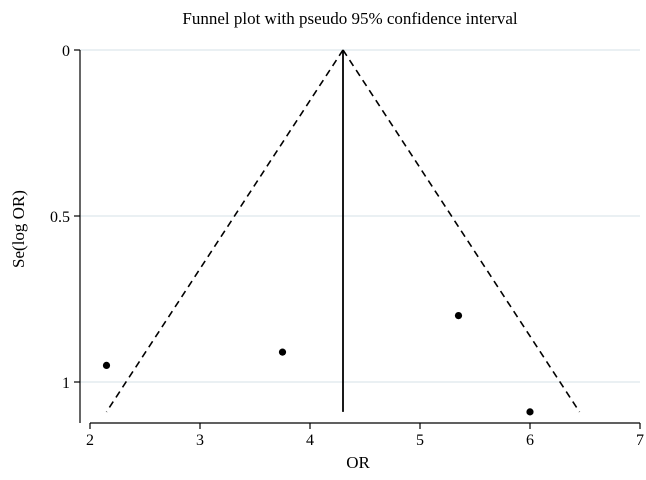 This screenshot has height=480, width=646. Describe the element at coordinates (318, 364) in the screenshot. I see `data-points` at that location.